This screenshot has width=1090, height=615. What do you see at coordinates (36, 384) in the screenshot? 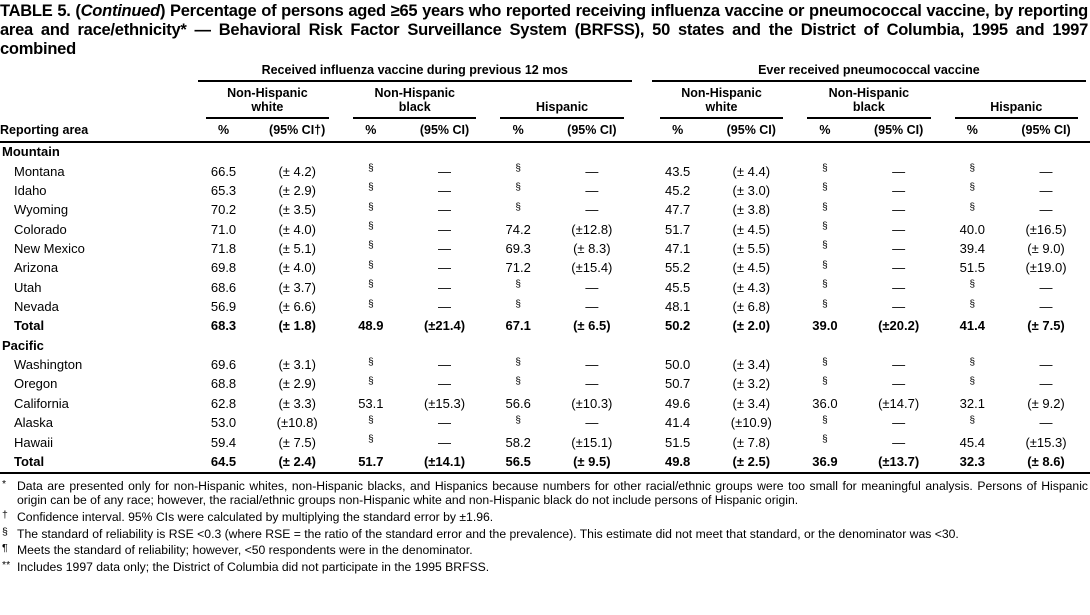
I see `row-area-label: Oregon` at bounding box center [36, 384].